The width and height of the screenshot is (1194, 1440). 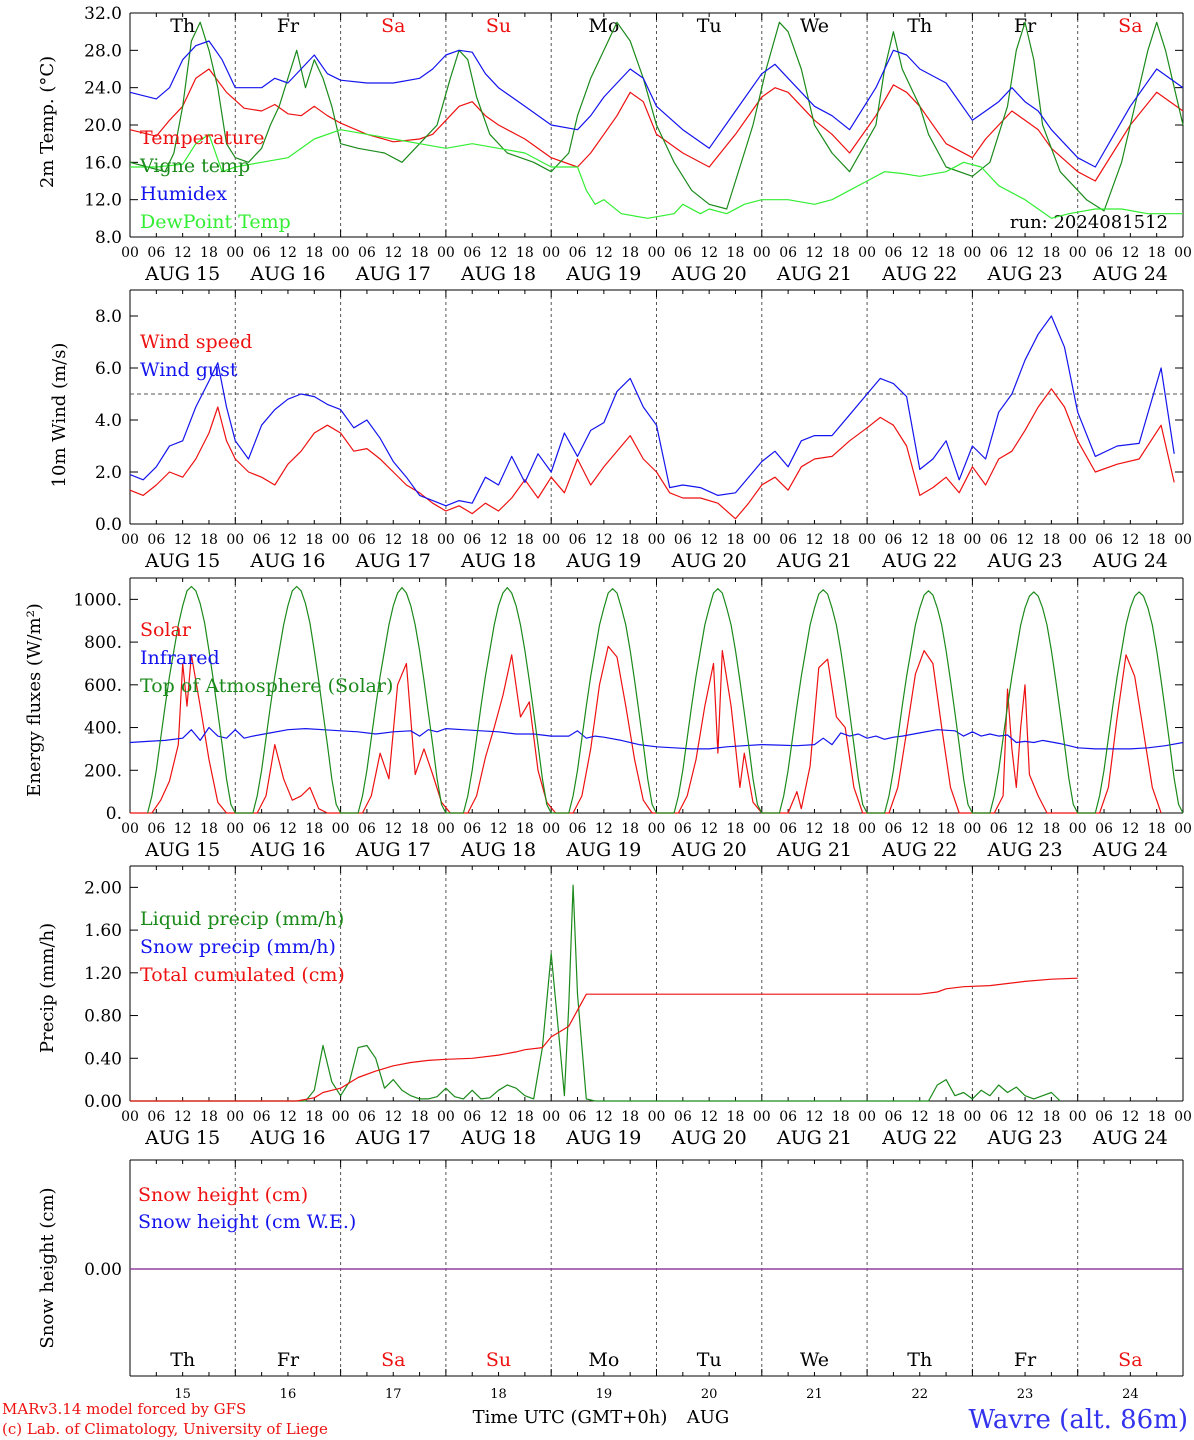 I want to click on temp-legend-dewpoint-temp: DewPoint Temp, so click(x=215, y=222).